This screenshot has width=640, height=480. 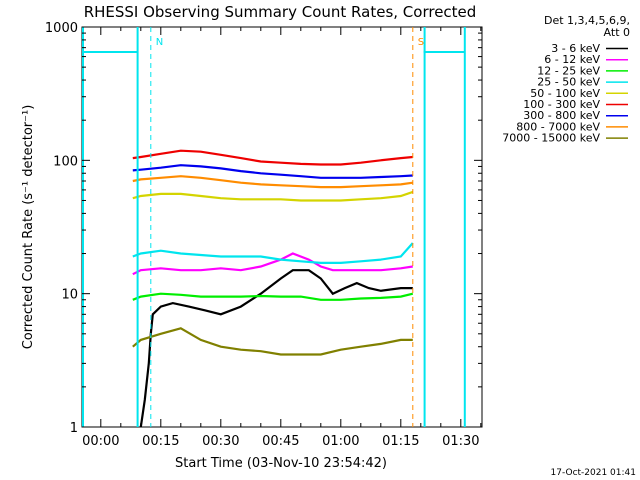 What do you see at coordinates (74, 428) in the screenshot?
I see `y-tick-label-0: 1` at bounding box center [74, 428].